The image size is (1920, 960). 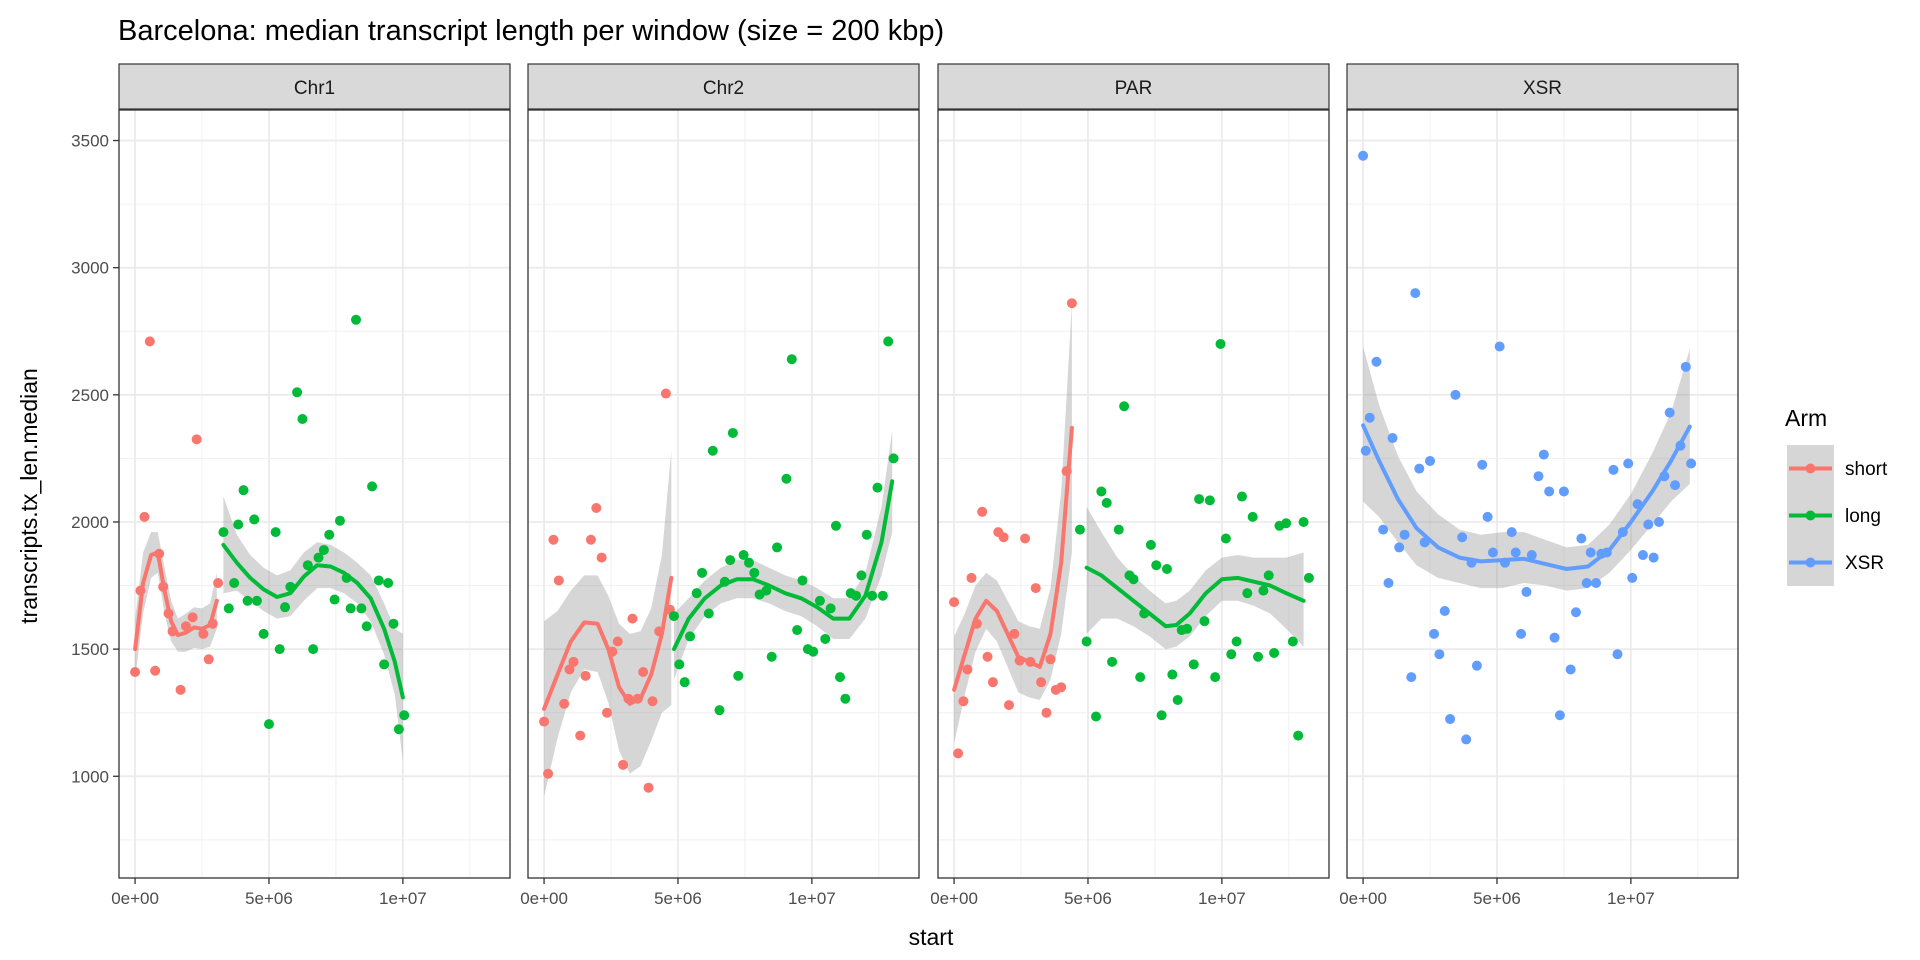 I want to click on series-short, so click(x=177, y=515).